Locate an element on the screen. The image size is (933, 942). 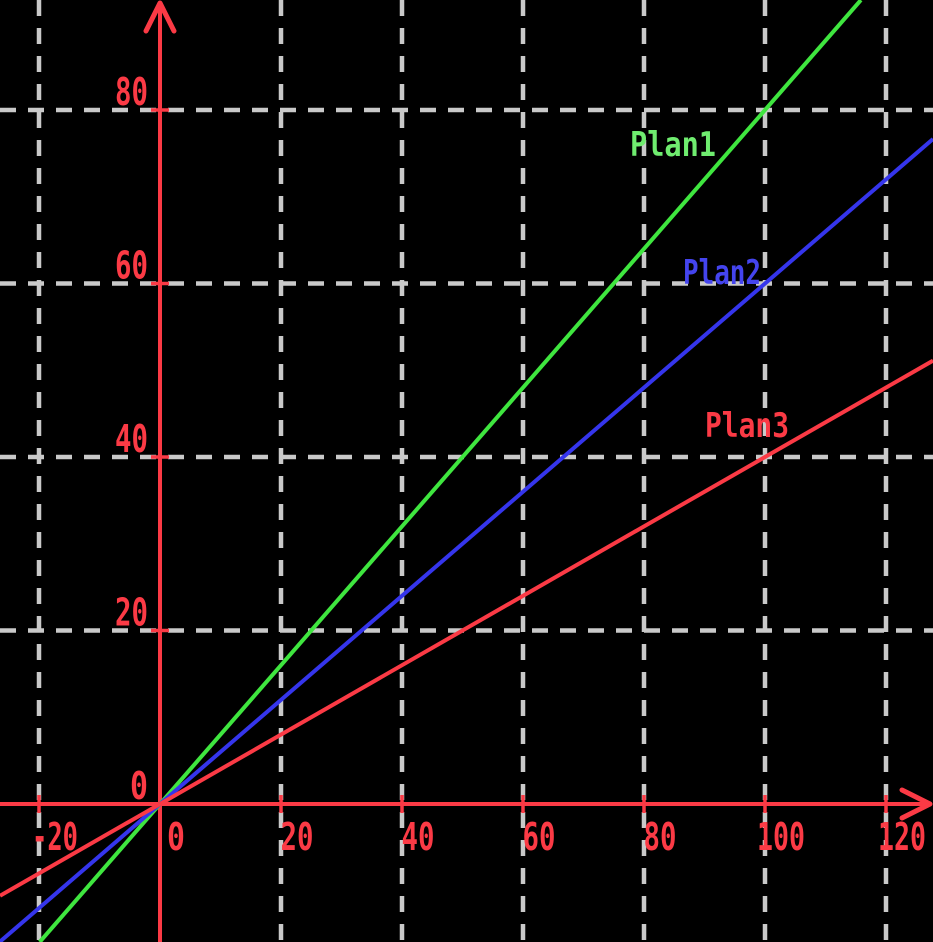
x-axis-arrow-icon is located at coordinates (916, 804).